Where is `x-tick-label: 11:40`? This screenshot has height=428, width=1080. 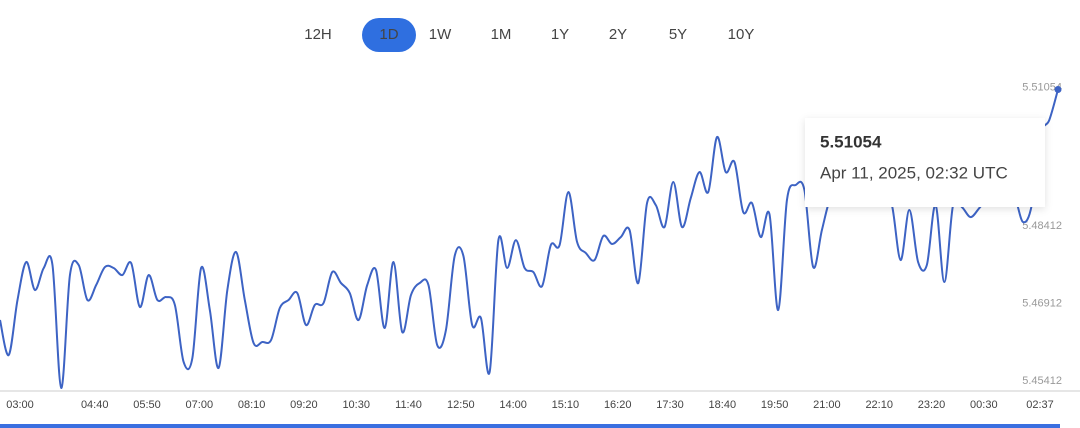 x-tick-label: 11:40 is located at coordinates (408, 405).